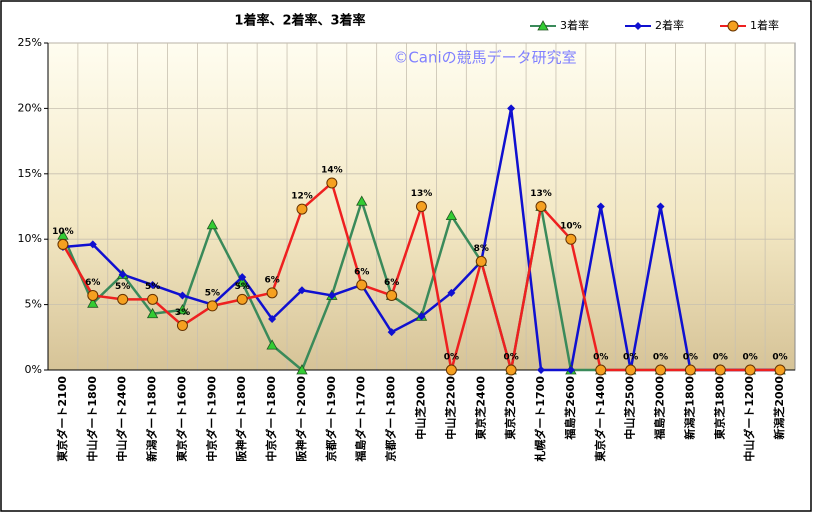 This screenshot has height=513, width=813. I want to click on x-tick-label: 東京芝2400, so click(480, 408).